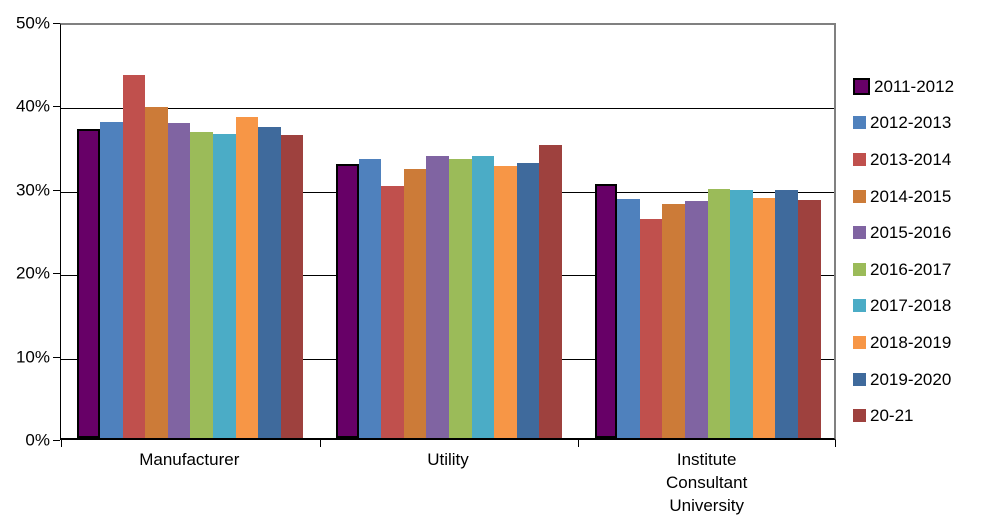  What do you see at coordinates (505, 302) in the screenshot?
I see `bar-2018-2019-Utility` at bounding box center [505, 302].